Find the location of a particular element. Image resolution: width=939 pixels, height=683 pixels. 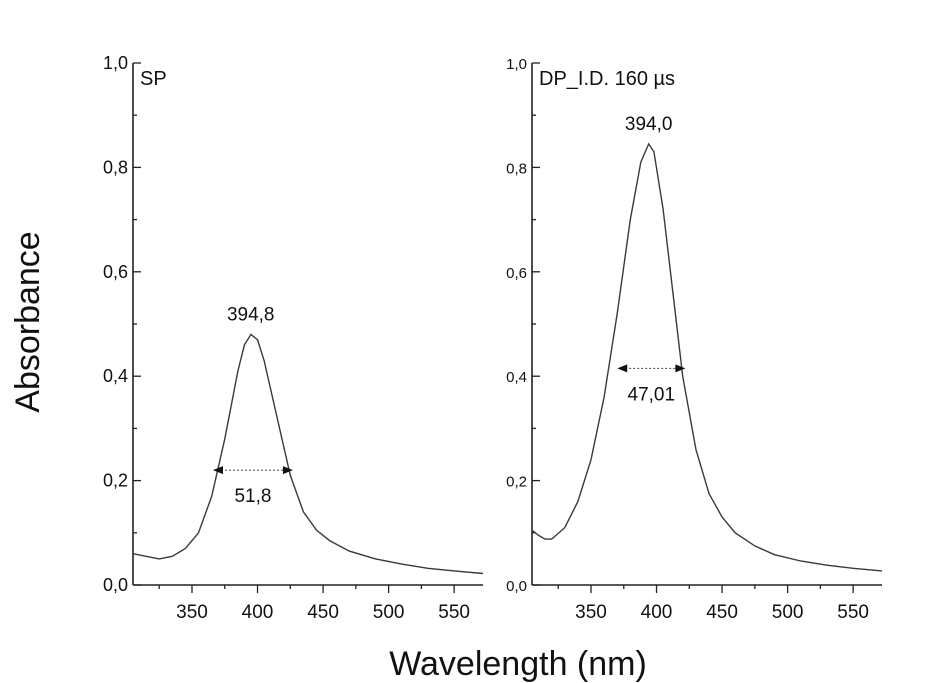

panel-title: DP_I.D. 160 µs is located at coordinates (607, 79).